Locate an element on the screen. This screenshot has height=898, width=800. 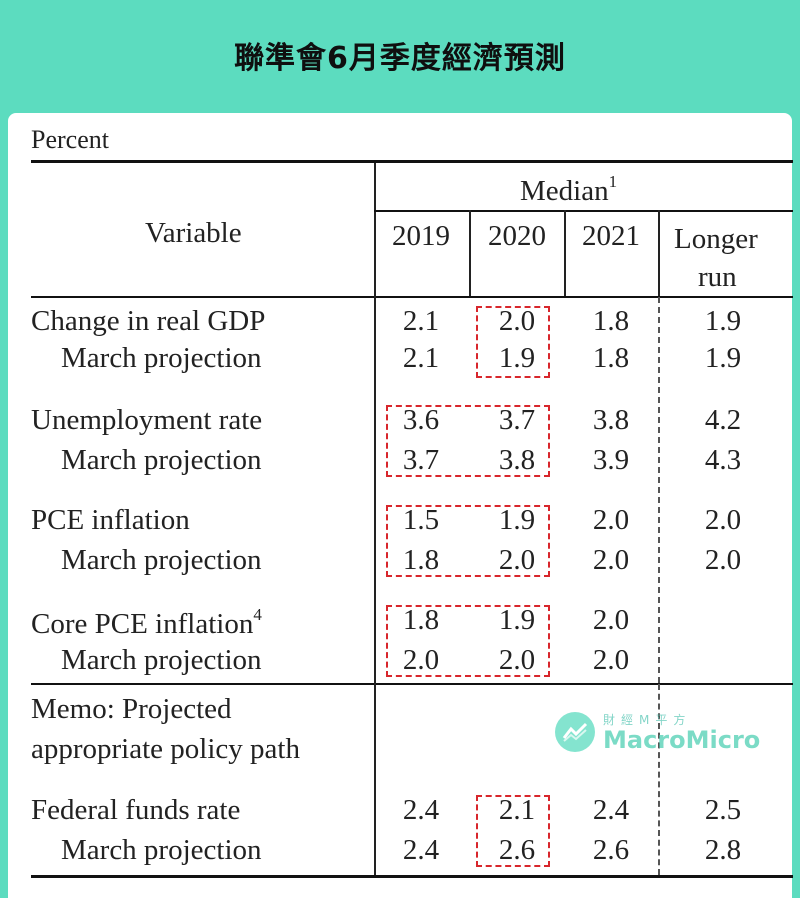
column-divider is located at coordinates (375, 519).